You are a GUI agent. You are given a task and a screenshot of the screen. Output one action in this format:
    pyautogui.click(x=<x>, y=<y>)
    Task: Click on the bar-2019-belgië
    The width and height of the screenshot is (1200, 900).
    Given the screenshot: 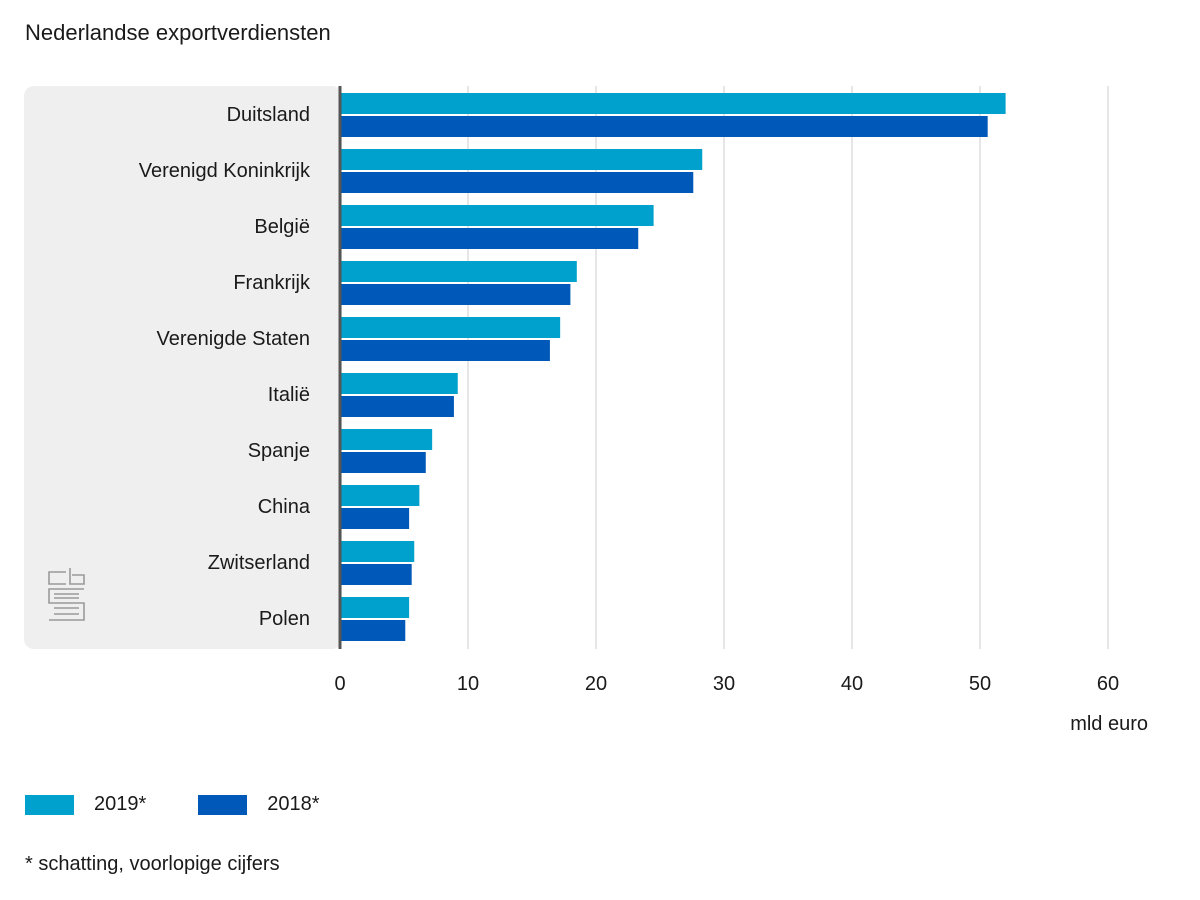 What is the action you would take?
    pyautogui.click(x=497, y=215)
    